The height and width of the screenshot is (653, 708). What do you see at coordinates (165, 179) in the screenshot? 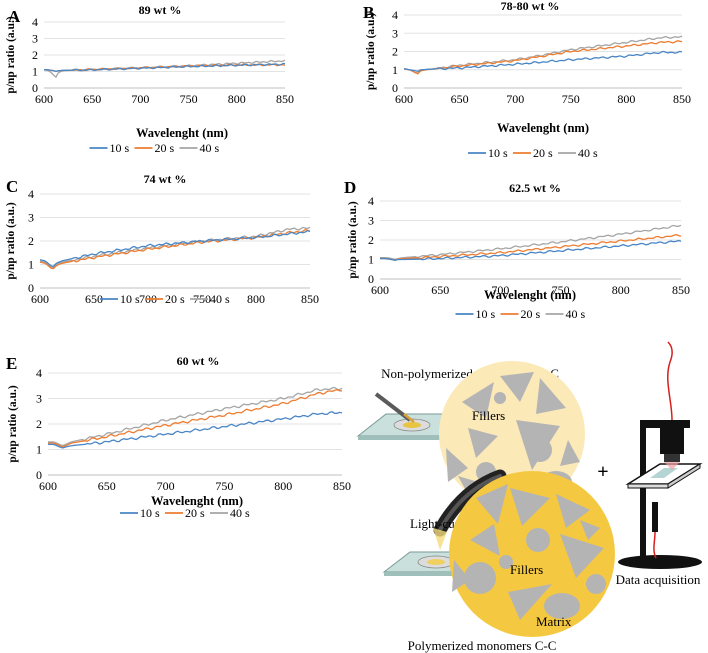
I see `chart-title: 74 wt %` at bounding box center [165, 179].